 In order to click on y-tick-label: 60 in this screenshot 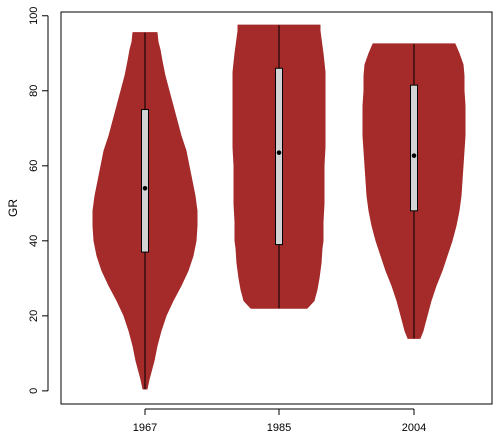, I will do `click(34, 166)`.